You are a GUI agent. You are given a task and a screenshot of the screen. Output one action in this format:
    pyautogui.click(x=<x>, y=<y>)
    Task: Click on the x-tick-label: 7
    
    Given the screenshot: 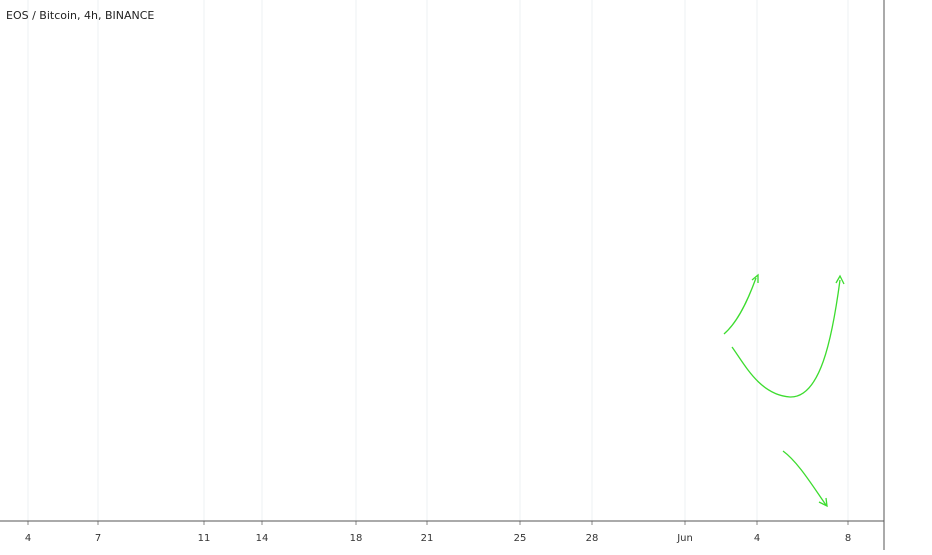 What is the action you would take?
    pyautogui.click(x=98, y=538)
    